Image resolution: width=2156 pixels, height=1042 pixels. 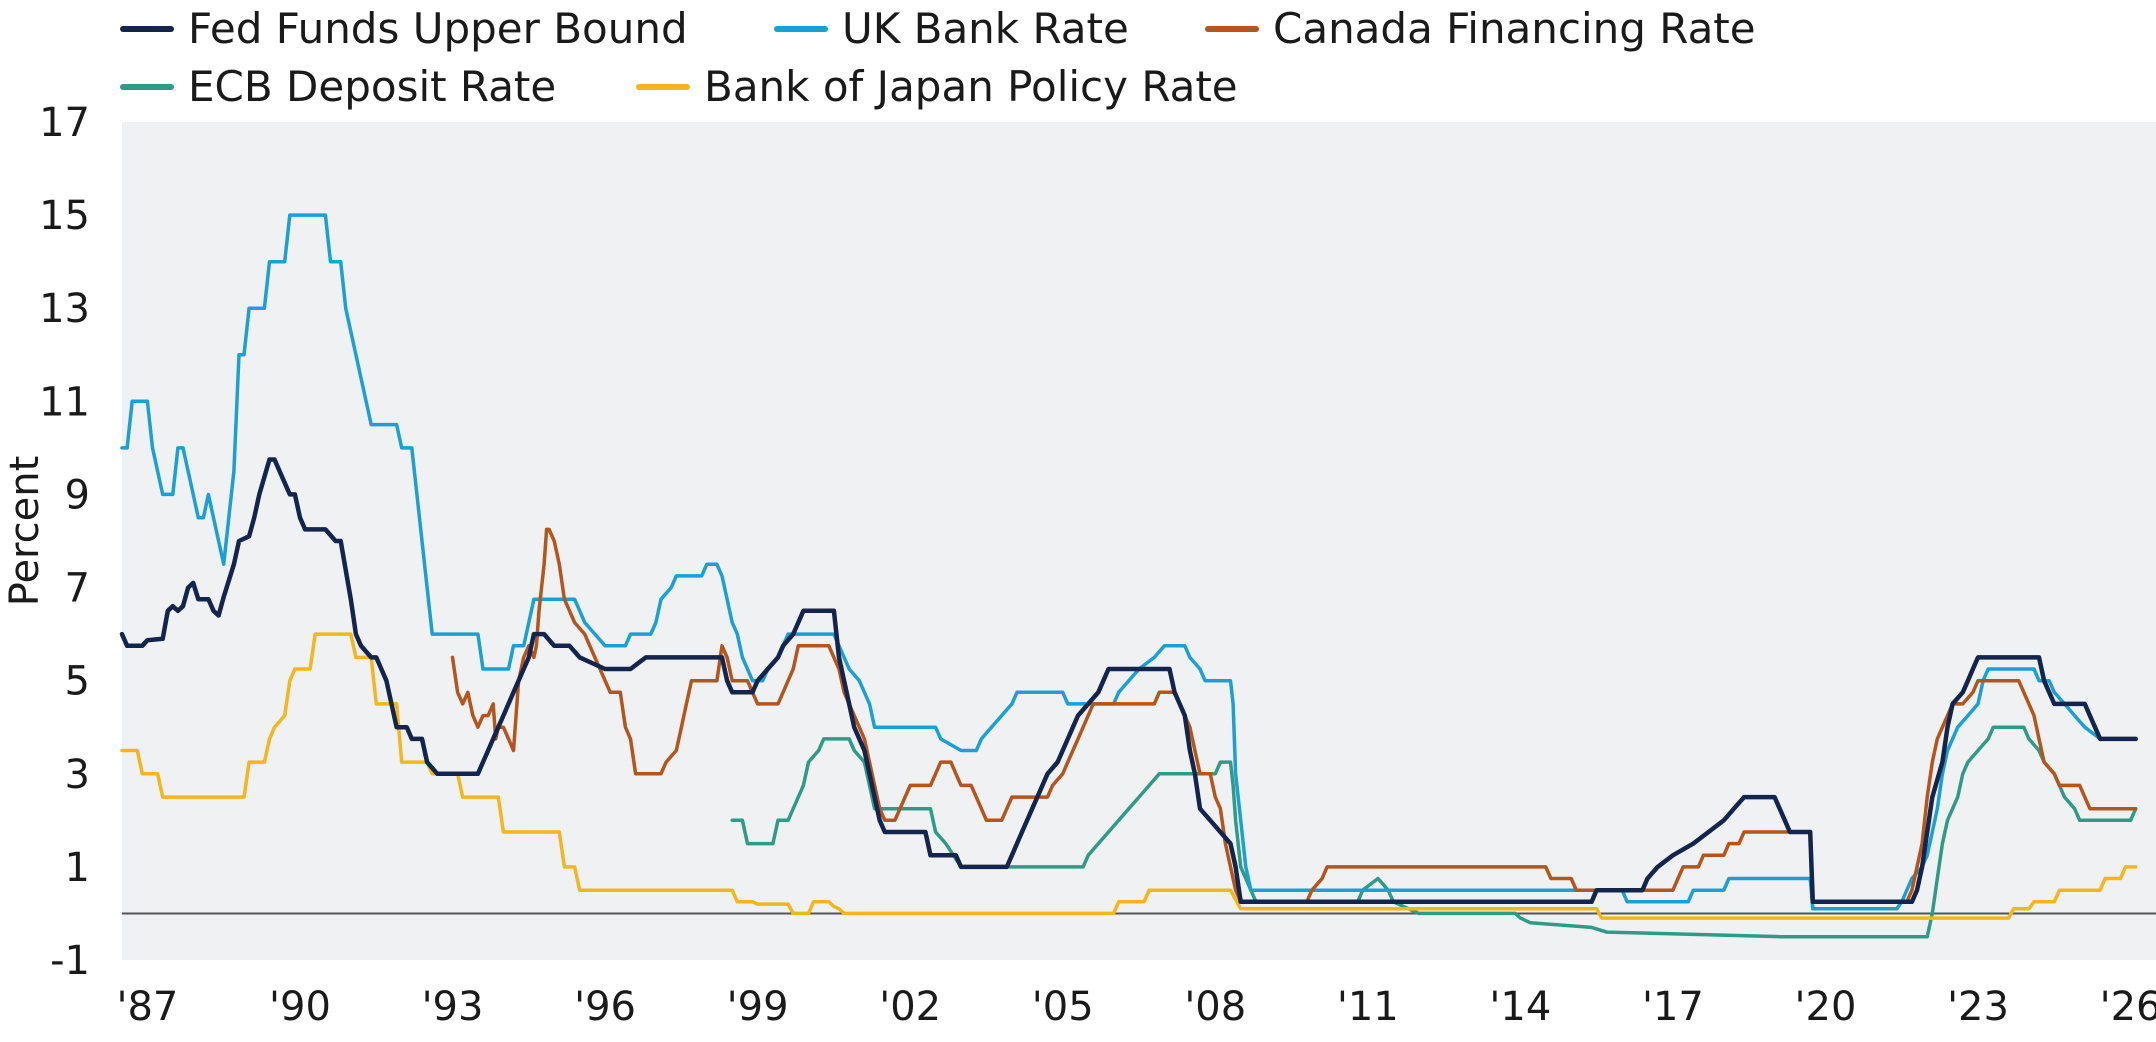 I want to click on legend-swatch-boj-policy-rate, so click(x=663, y=87).